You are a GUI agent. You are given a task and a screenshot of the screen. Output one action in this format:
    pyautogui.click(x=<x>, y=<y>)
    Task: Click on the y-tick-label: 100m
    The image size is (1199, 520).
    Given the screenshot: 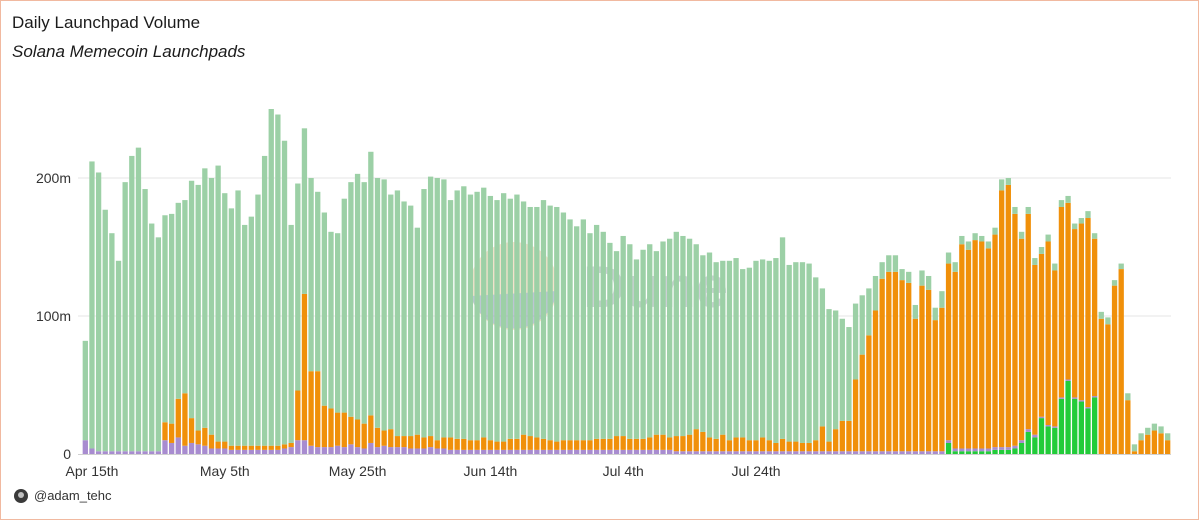 What is the action you would take?
    pyautogui.click(x=53, y=316)
    